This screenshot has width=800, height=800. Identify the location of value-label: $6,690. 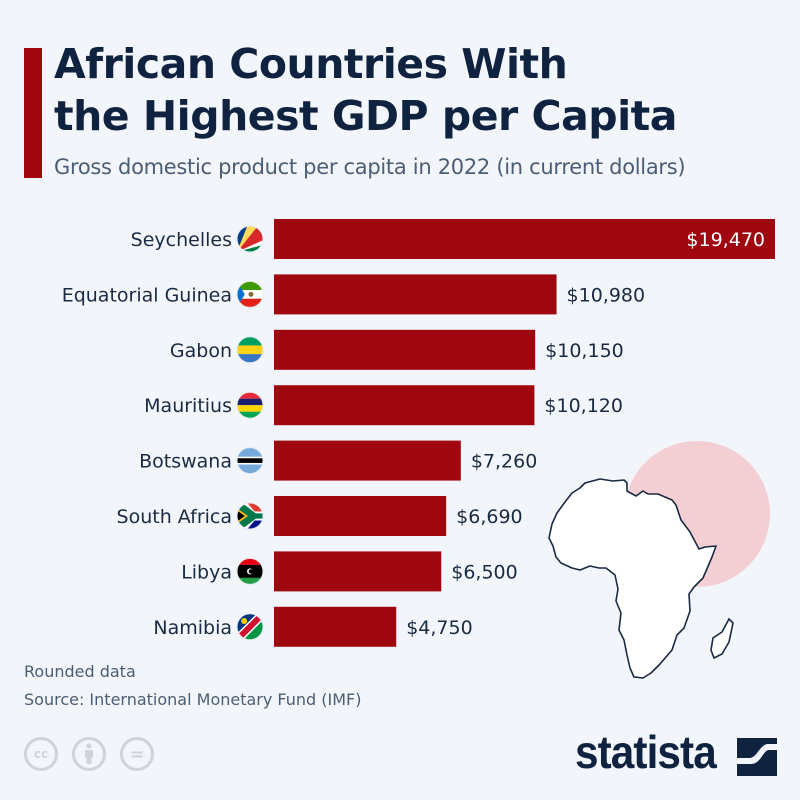
(489, 517).